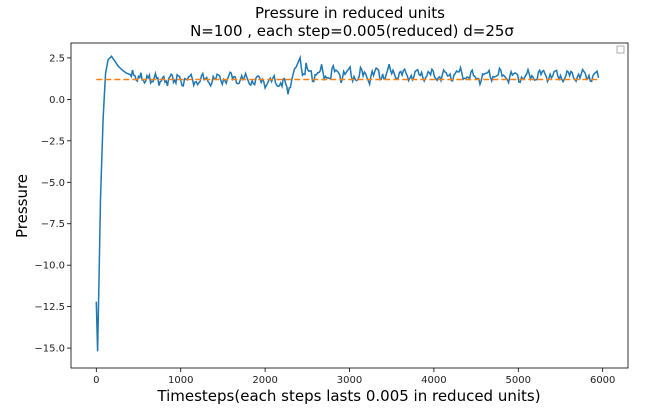 The image size is (658, 414). Describe the element at coordinates (518, 380) in the screenshot. I see `x-tick-label: 5000` at that location.